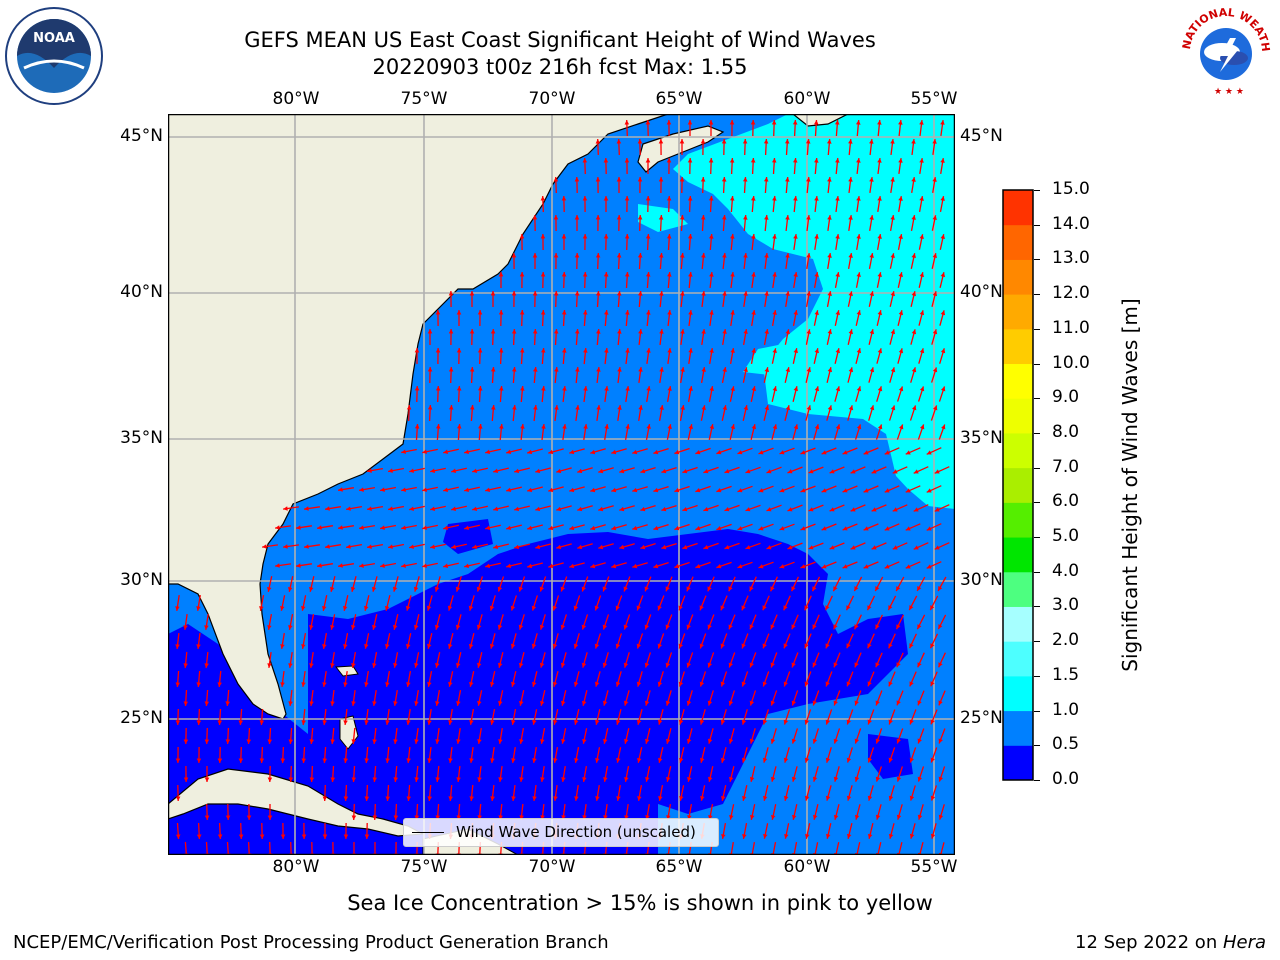 This screenshot has height=960, width=1280. I want to click on colorbar-tick-label: 8.0, so click(1066, 431).